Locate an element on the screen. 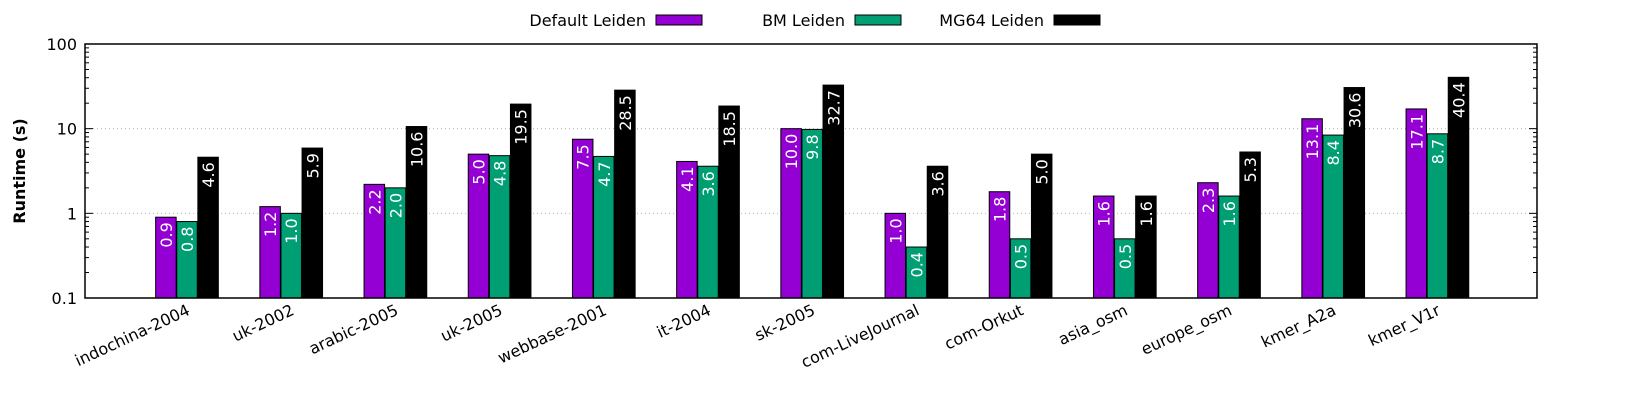  data-label: 10.0 is located at coordinates (791, 152).